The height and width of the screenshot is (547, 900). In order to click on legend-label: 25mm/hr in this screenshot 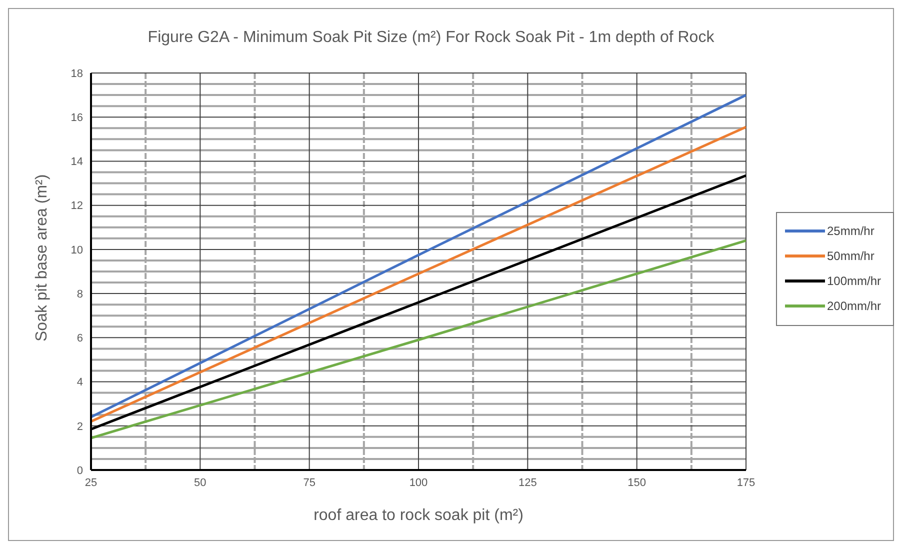, I will do `click(850, 231)`.